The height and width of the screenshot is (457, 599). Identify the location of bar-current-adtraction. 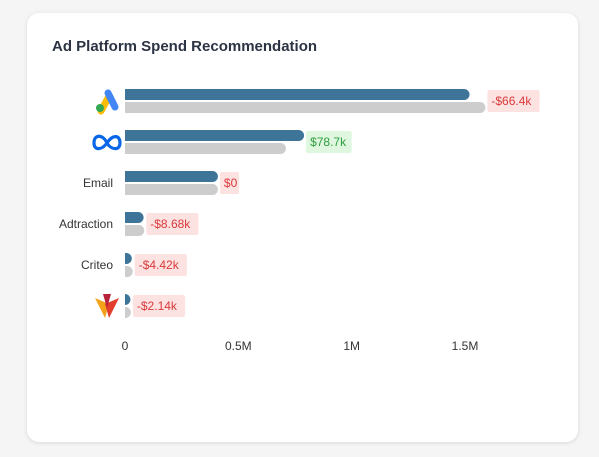
(134, 217).